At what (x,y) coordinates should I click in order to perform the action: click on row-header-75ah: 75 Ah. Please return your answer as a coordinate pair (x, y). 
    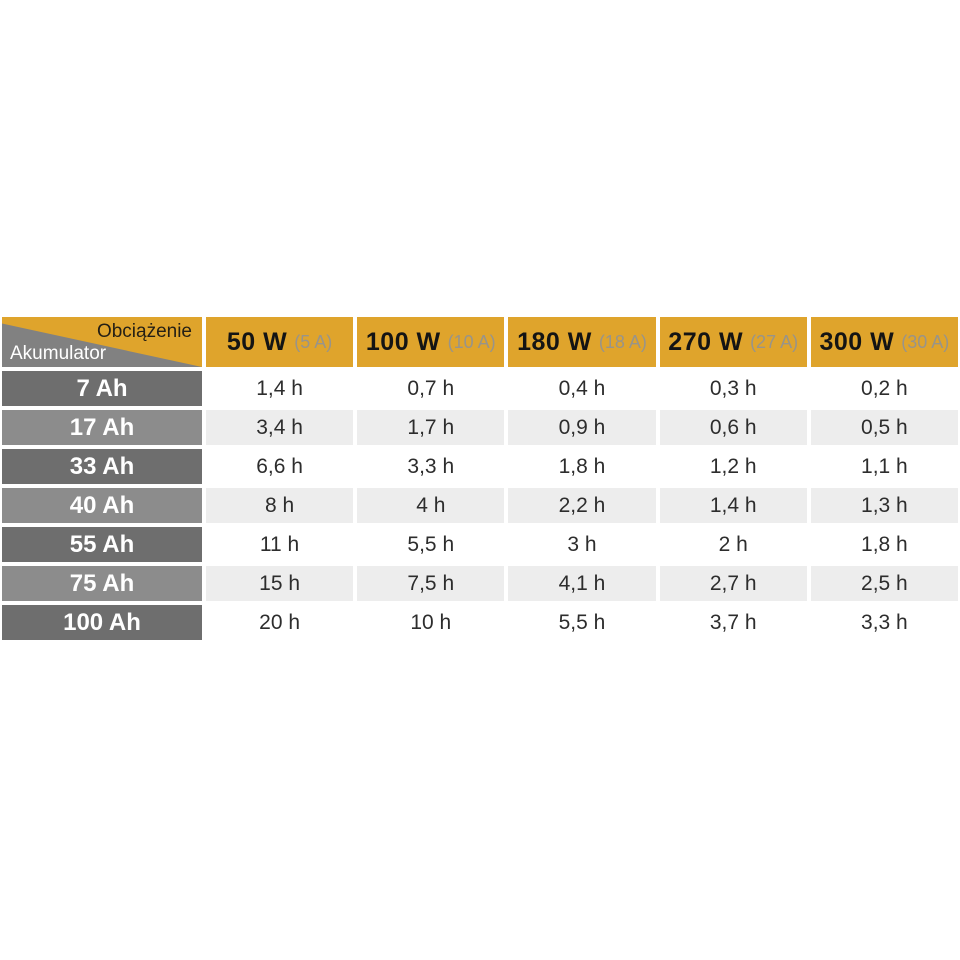
    Looking at the image, I should click on (102, 583).